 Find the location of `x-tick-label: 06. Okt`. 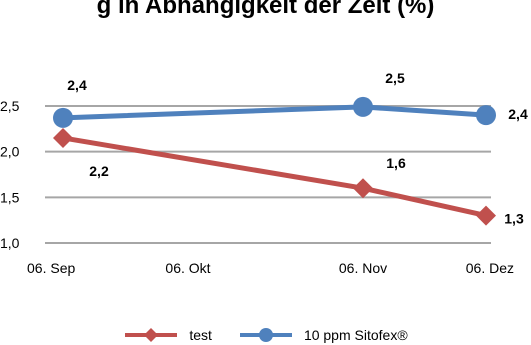

x-tick-label: 06. Okt is located at coordinates (187, 268).